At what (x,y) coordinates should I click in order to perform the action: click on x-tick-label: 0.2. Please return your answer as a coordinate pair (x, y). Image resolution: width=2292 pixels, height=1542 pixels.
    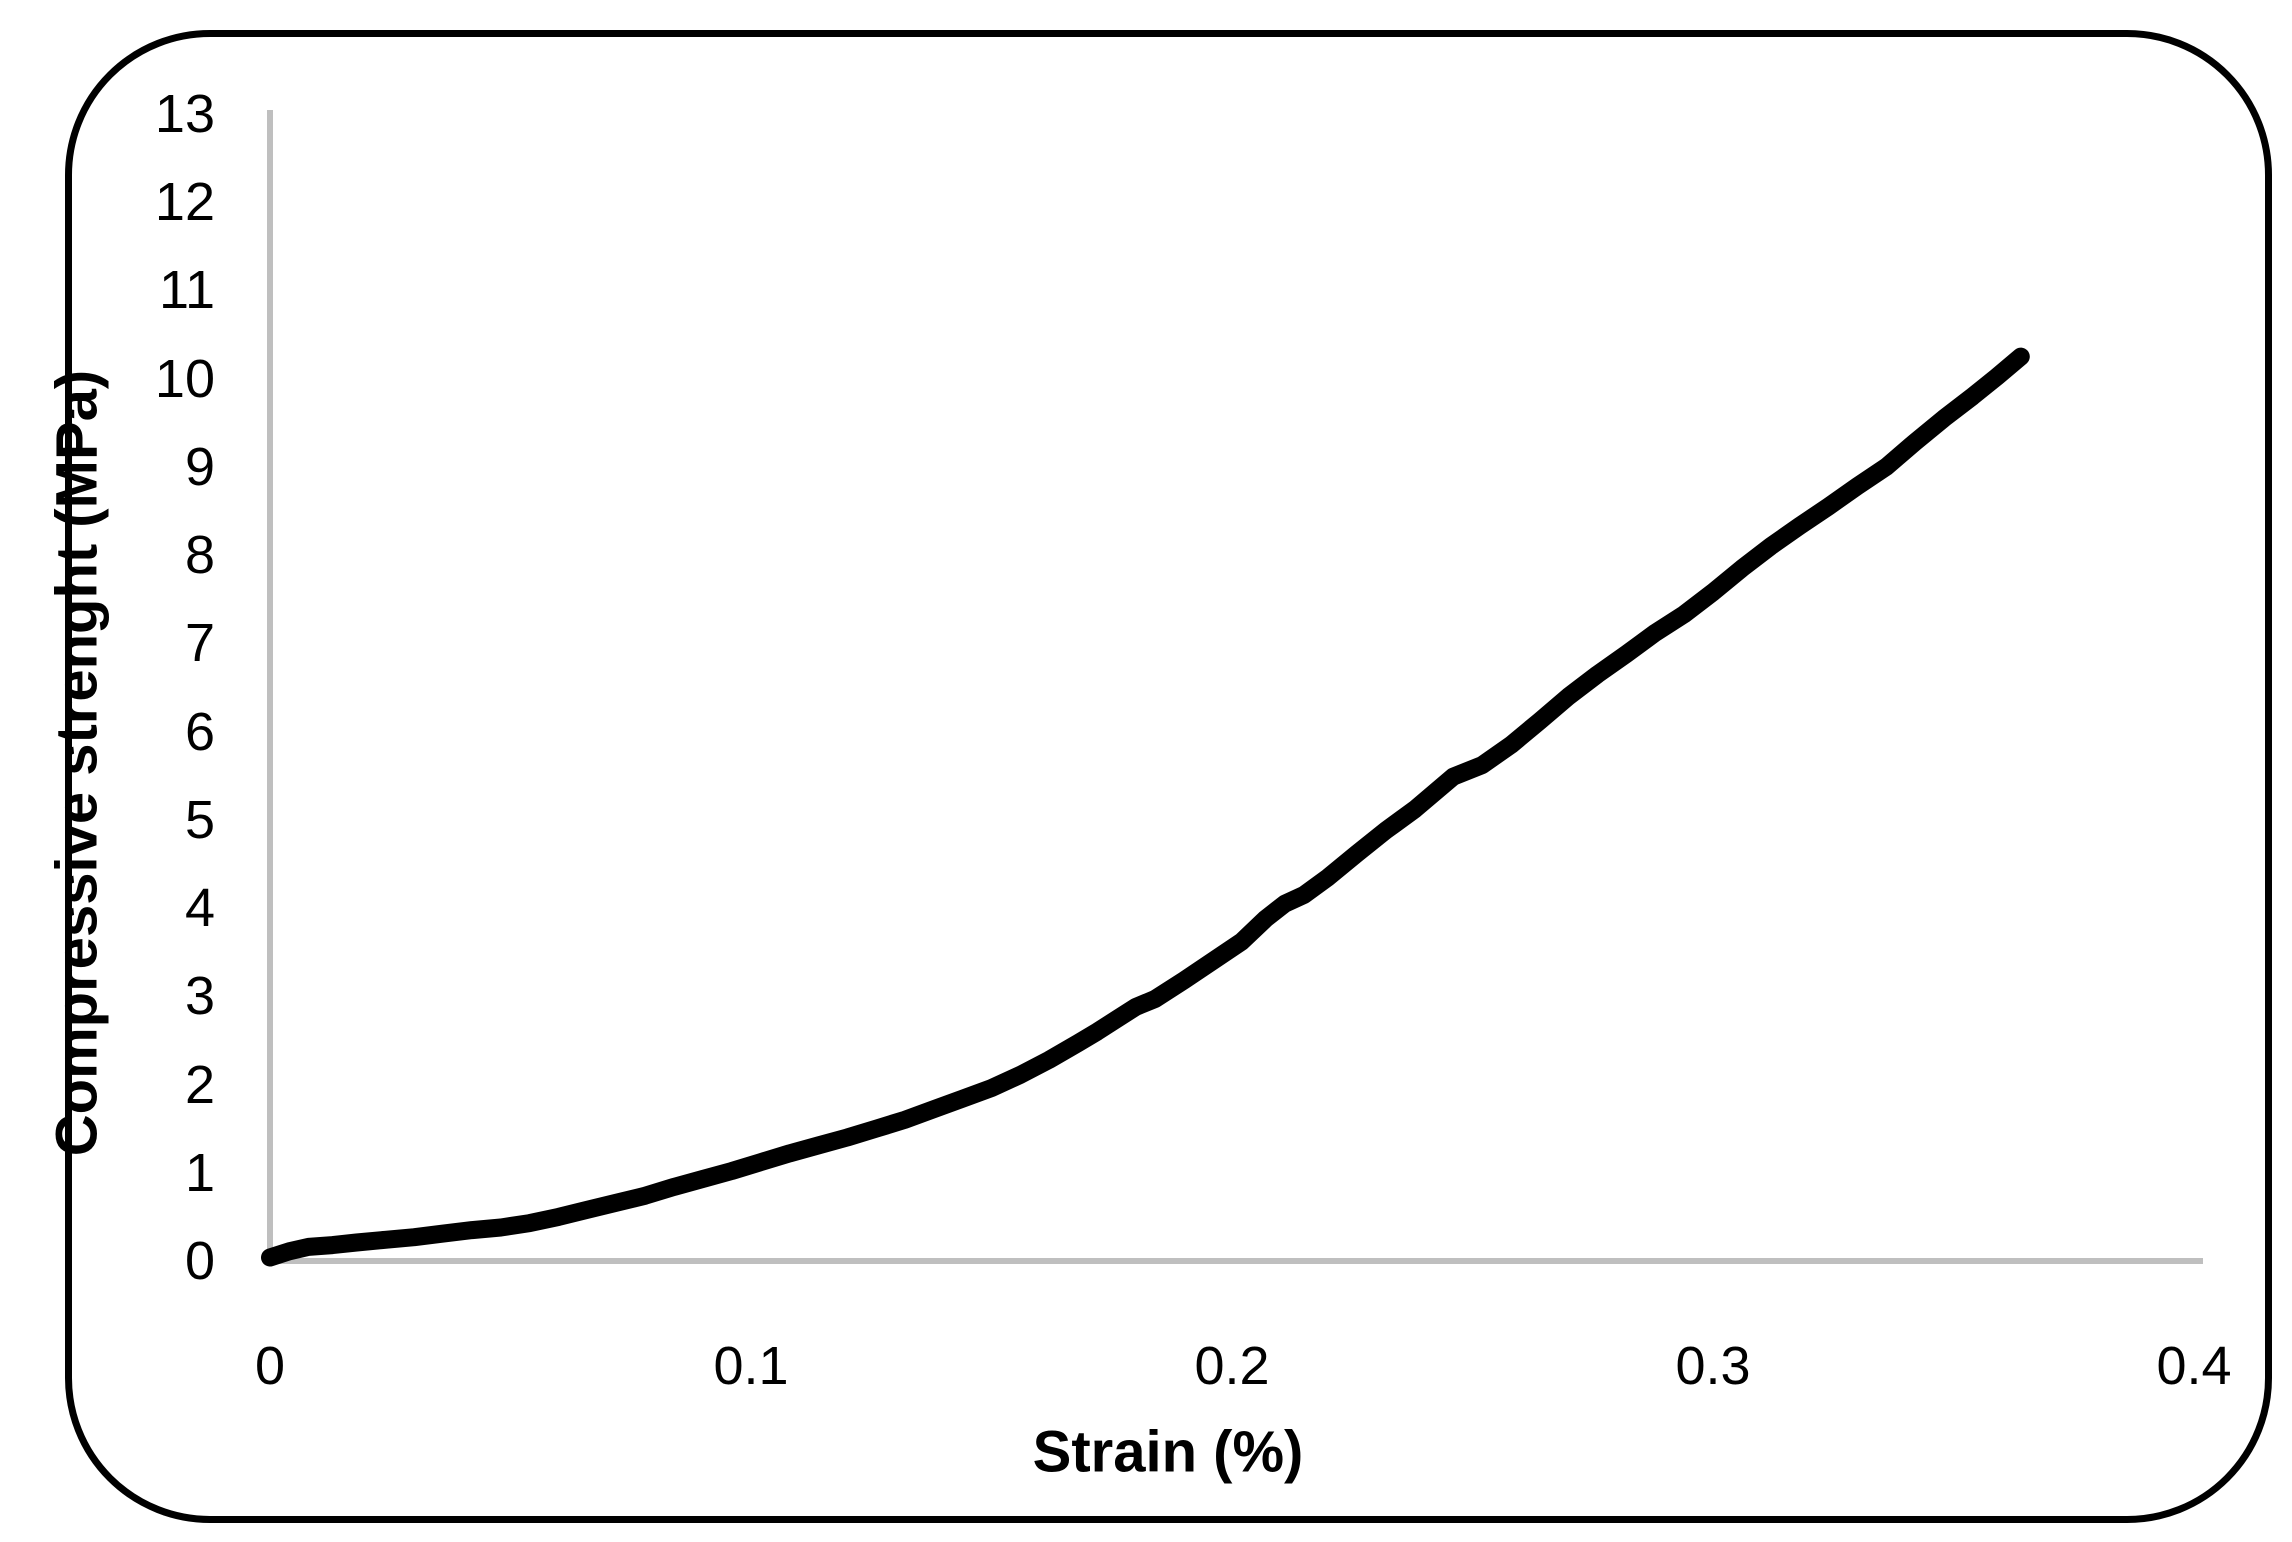
    Looking at the image, I should click on (1232, 1366).